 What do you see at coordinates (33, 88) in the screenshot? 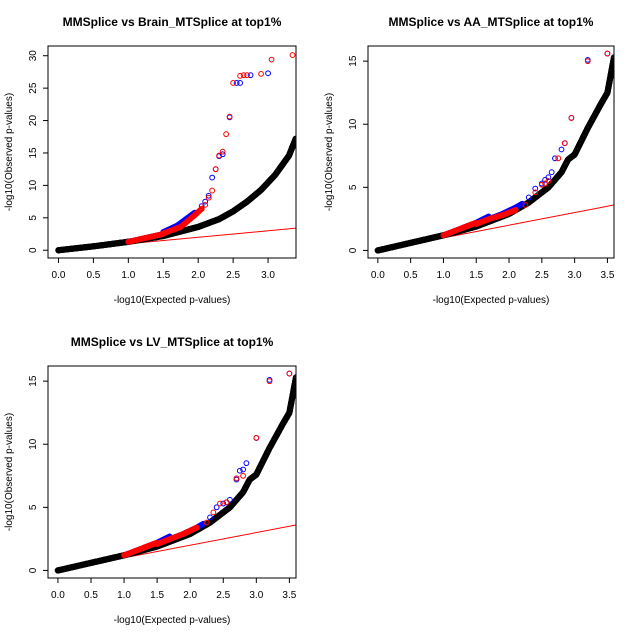
I see `y-tick-label: 25` at bounding box center [33, 88].